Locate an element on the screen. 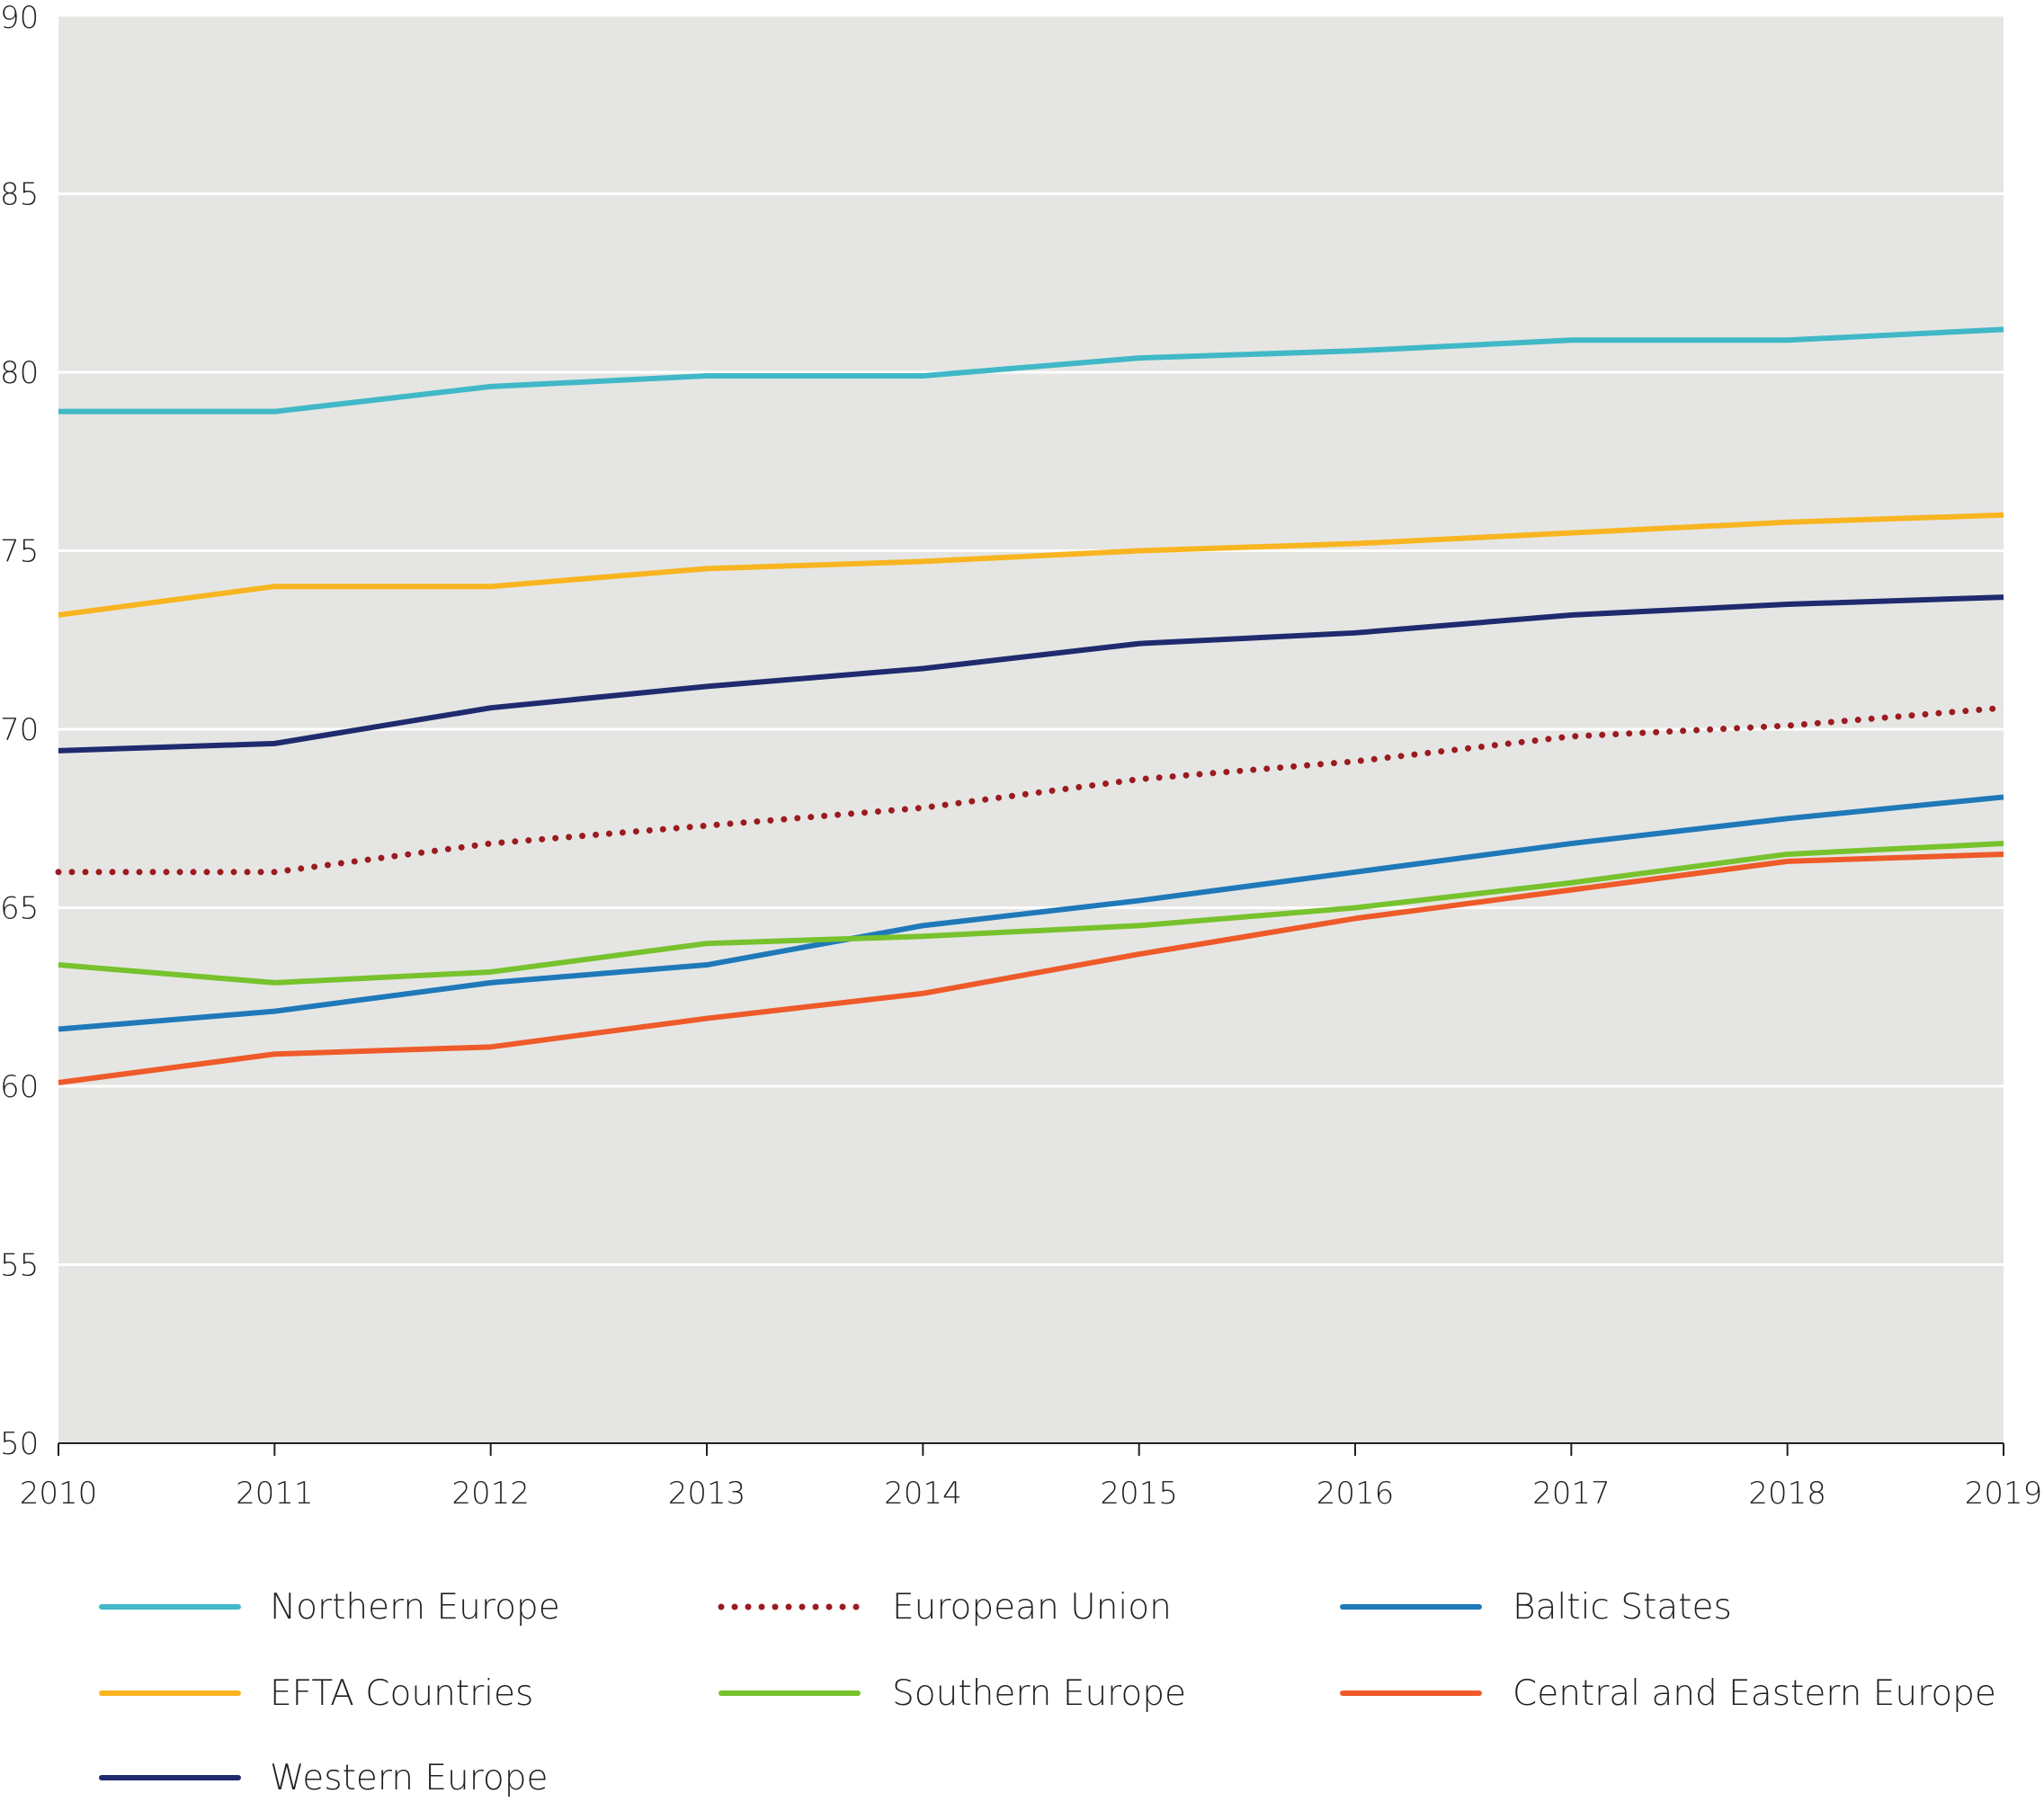 Image resolution: width=2044 pixels, height=1802 pixels. y-tick-label: 65 is located at coordinates (19, 909).